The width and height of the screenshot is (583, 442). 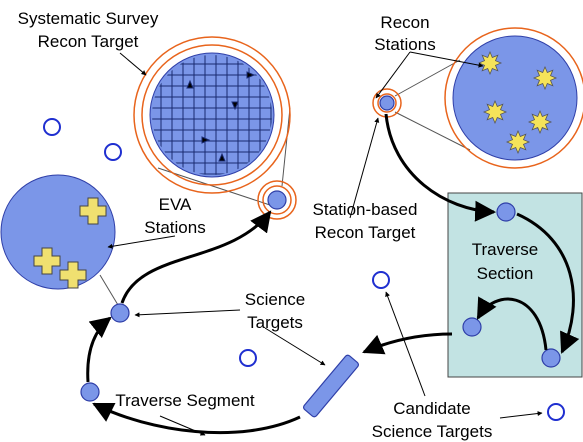 I want to click on label: Systematic Survey, so click(x=88, y=18).